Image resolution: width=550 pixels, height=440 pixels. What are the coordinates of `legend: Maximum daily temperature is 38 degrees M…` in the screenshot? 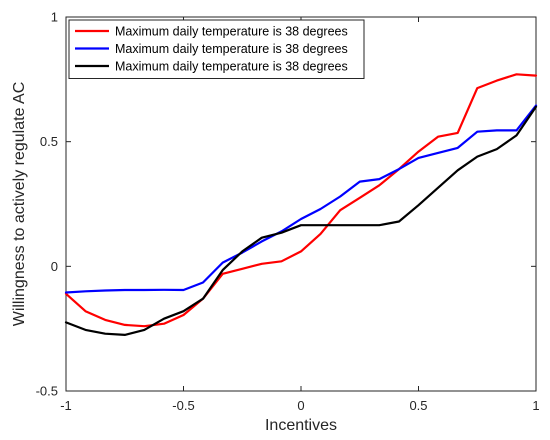 It's located at (216, 49).